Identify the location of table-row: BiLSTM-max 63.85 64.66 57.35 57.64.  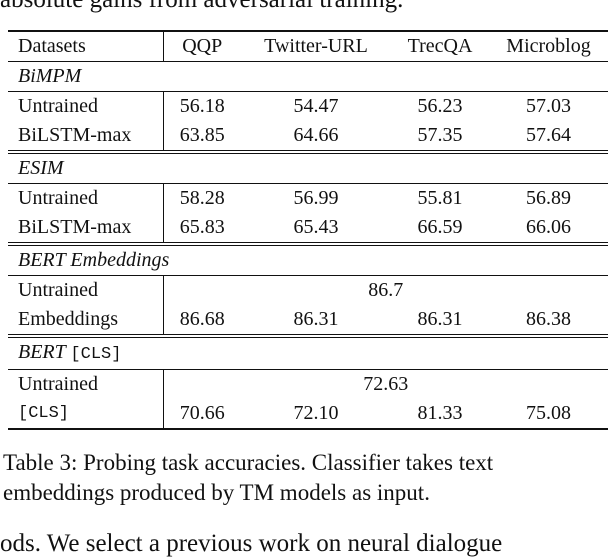
(308, 136).